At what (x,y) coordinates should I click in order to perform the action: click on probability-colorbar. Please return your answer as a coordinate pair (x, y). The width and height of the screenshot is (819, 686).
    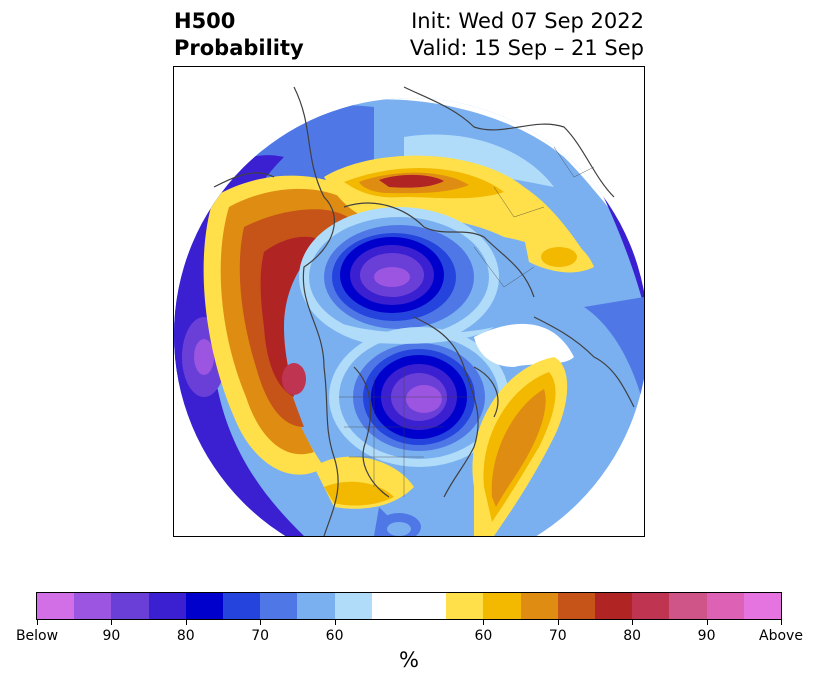
    Looking at the image, I should click on (409, 606).